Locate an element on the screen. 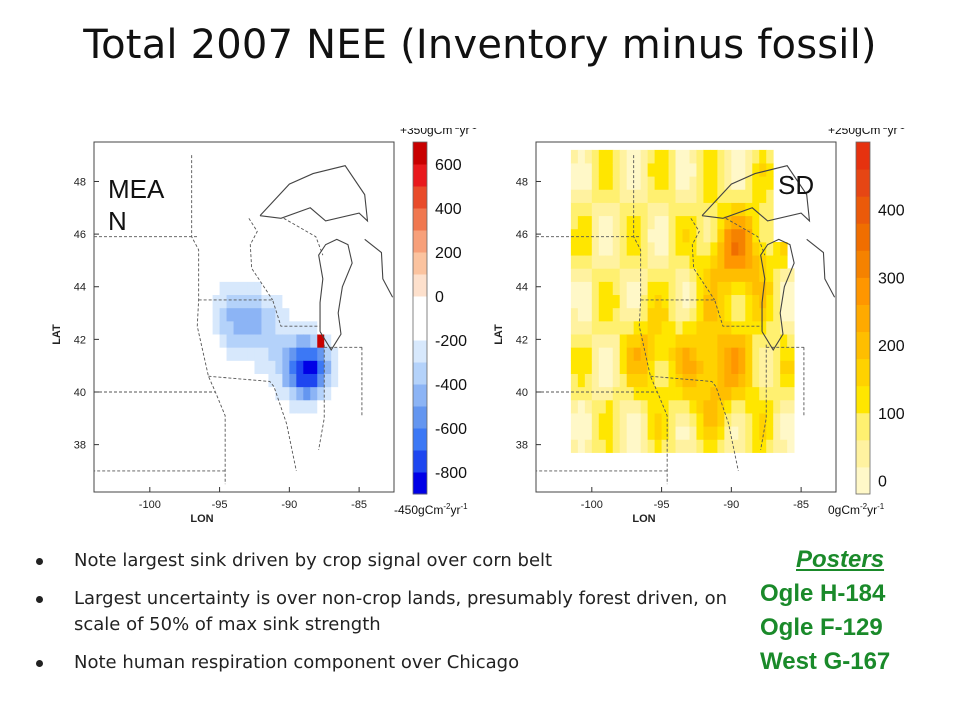 This screenshot has width=960, height=720. y-tick-label: 42 is located at coordinates (80, 340).